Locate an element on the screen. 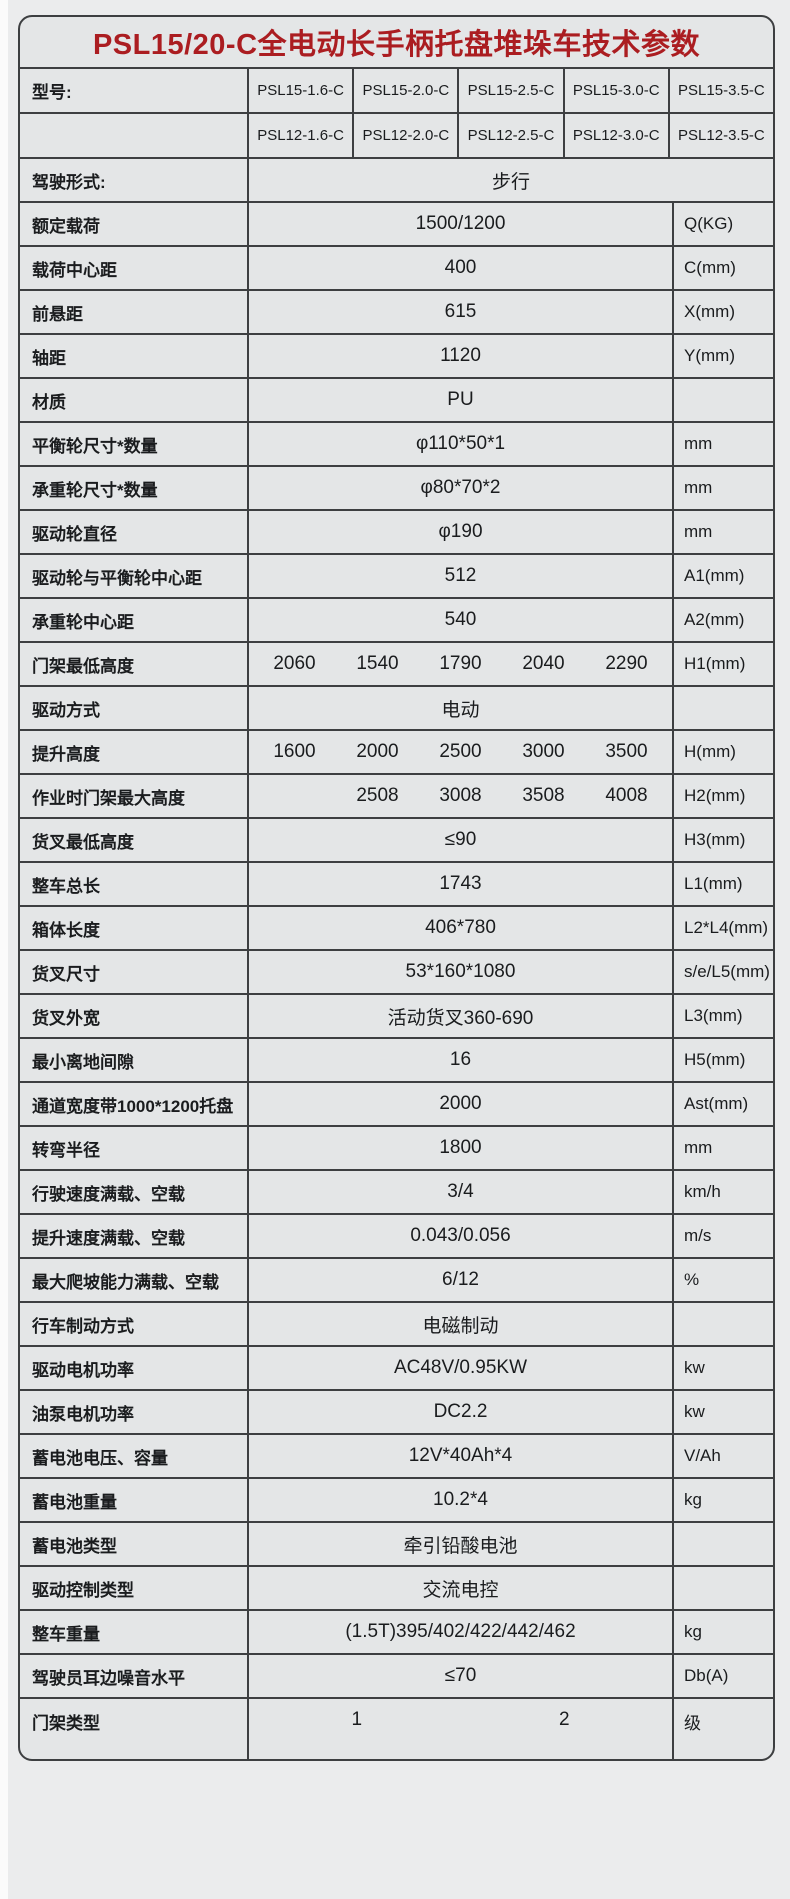 This screenshot has height=1899, width=790. spec-row: 前悬距 615 X(mm) is located at coordinates (396, 311).